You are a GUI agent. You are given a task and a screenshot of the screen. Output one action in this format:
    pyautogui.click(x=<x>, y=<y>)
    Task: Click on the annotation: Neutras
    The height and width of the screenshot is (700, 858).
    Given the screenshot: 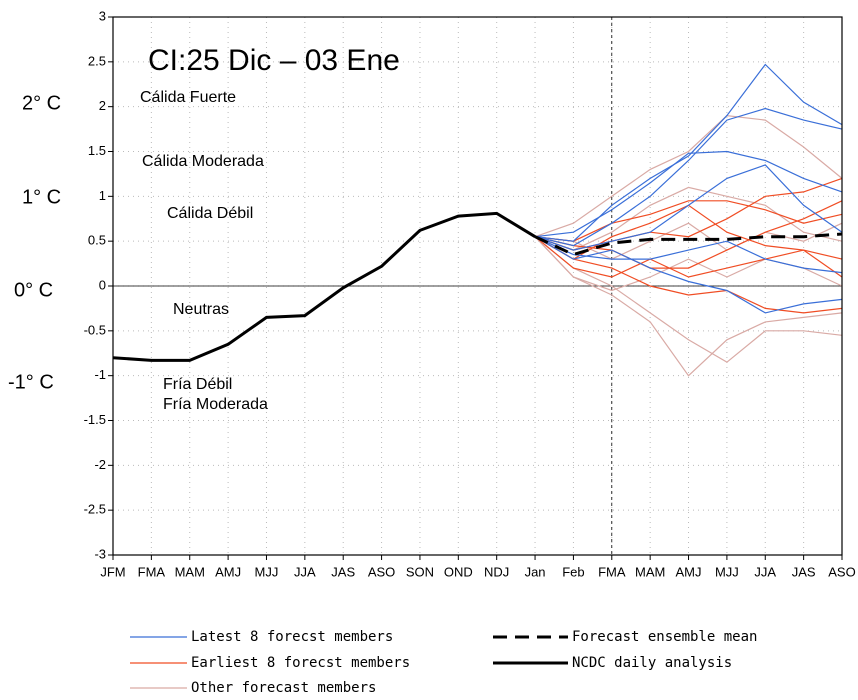 What is the action you would take?
    pyautogui.click(x=201, y=309)
    